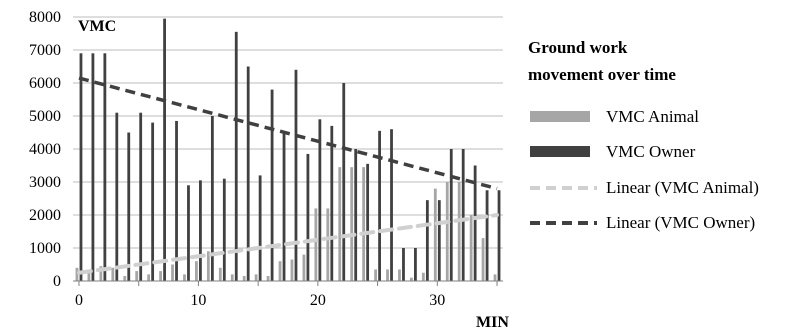 The width and height of the screenshot is (800, 330). Describe the element at coordinates (560, 116) in the screenshot. I see `legend-swatch-vmc-animal` at that location.